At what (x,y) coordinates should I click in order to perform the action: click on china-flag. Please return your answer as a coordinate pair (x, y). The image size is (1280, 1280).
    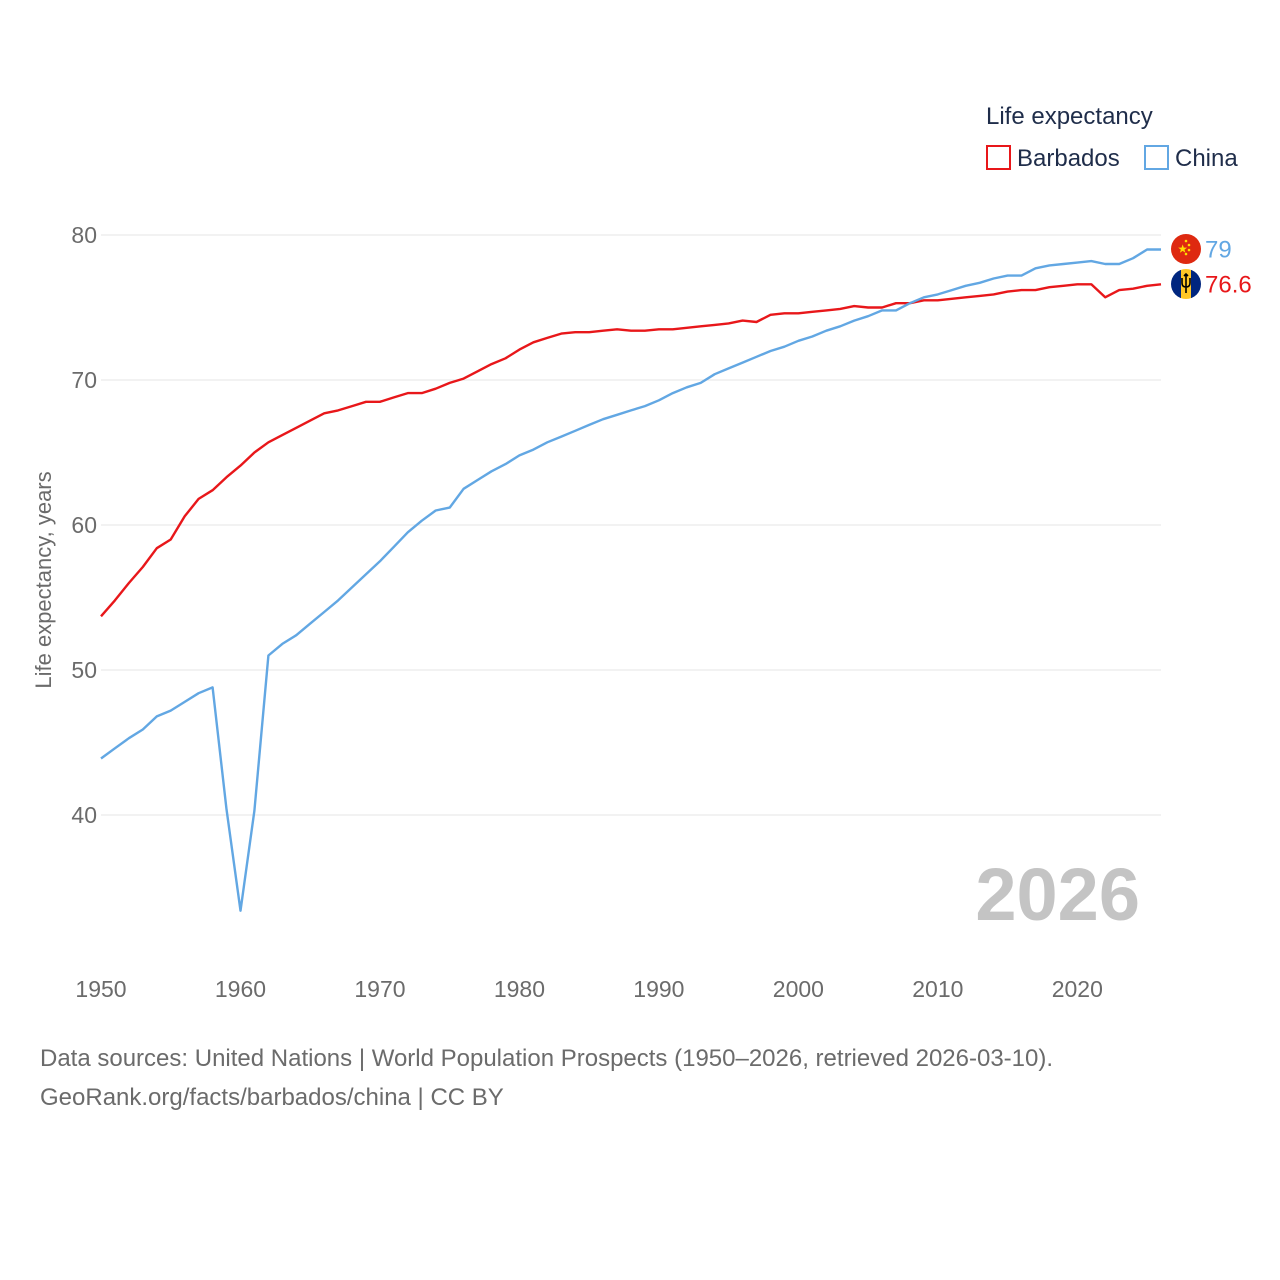
    Looking at the image, I should click on (1186, 249).